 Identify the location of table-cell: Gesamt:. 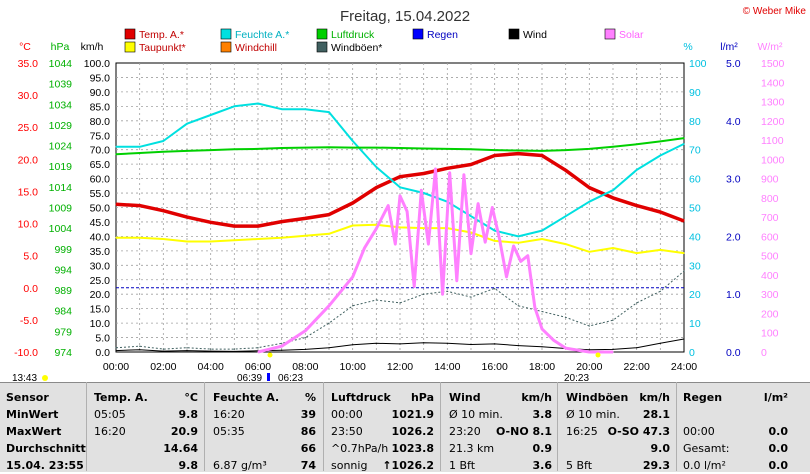
(706, 448).